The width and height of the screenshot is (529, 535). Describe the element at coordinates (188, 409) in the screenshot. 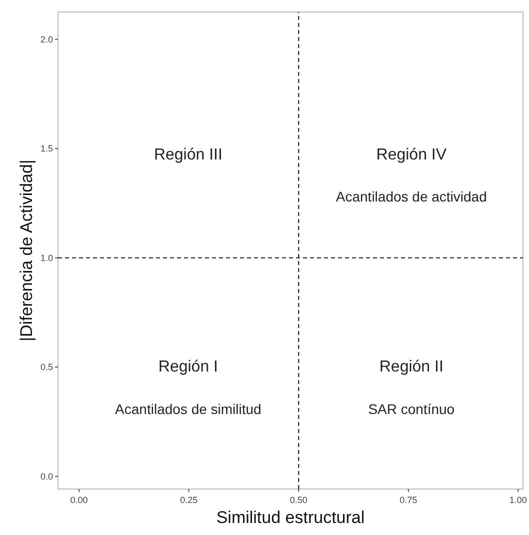

I see `annotation: Acantilados de similitud` at that location.